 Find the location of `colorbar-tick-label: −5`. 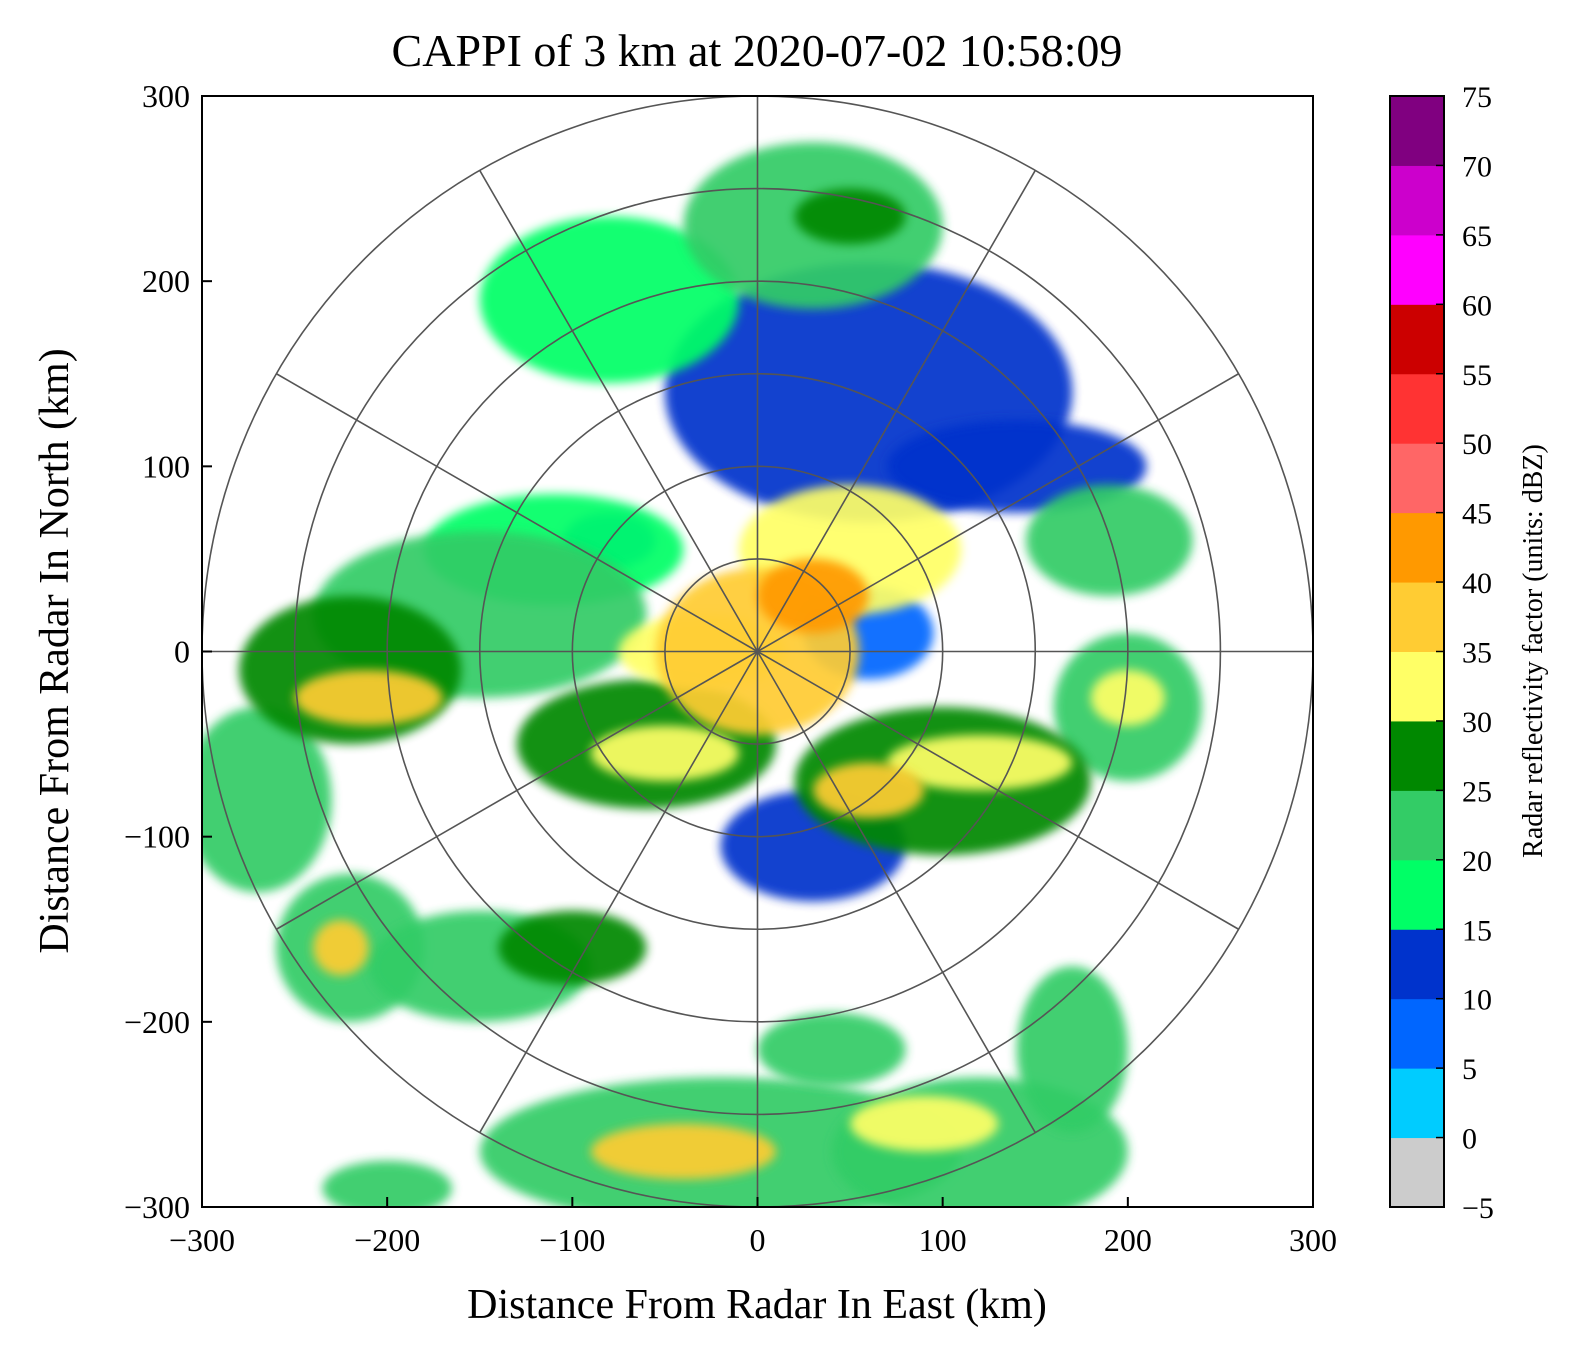

colorbar-tick-label: −5 is located at coordinates (1478, 1208).